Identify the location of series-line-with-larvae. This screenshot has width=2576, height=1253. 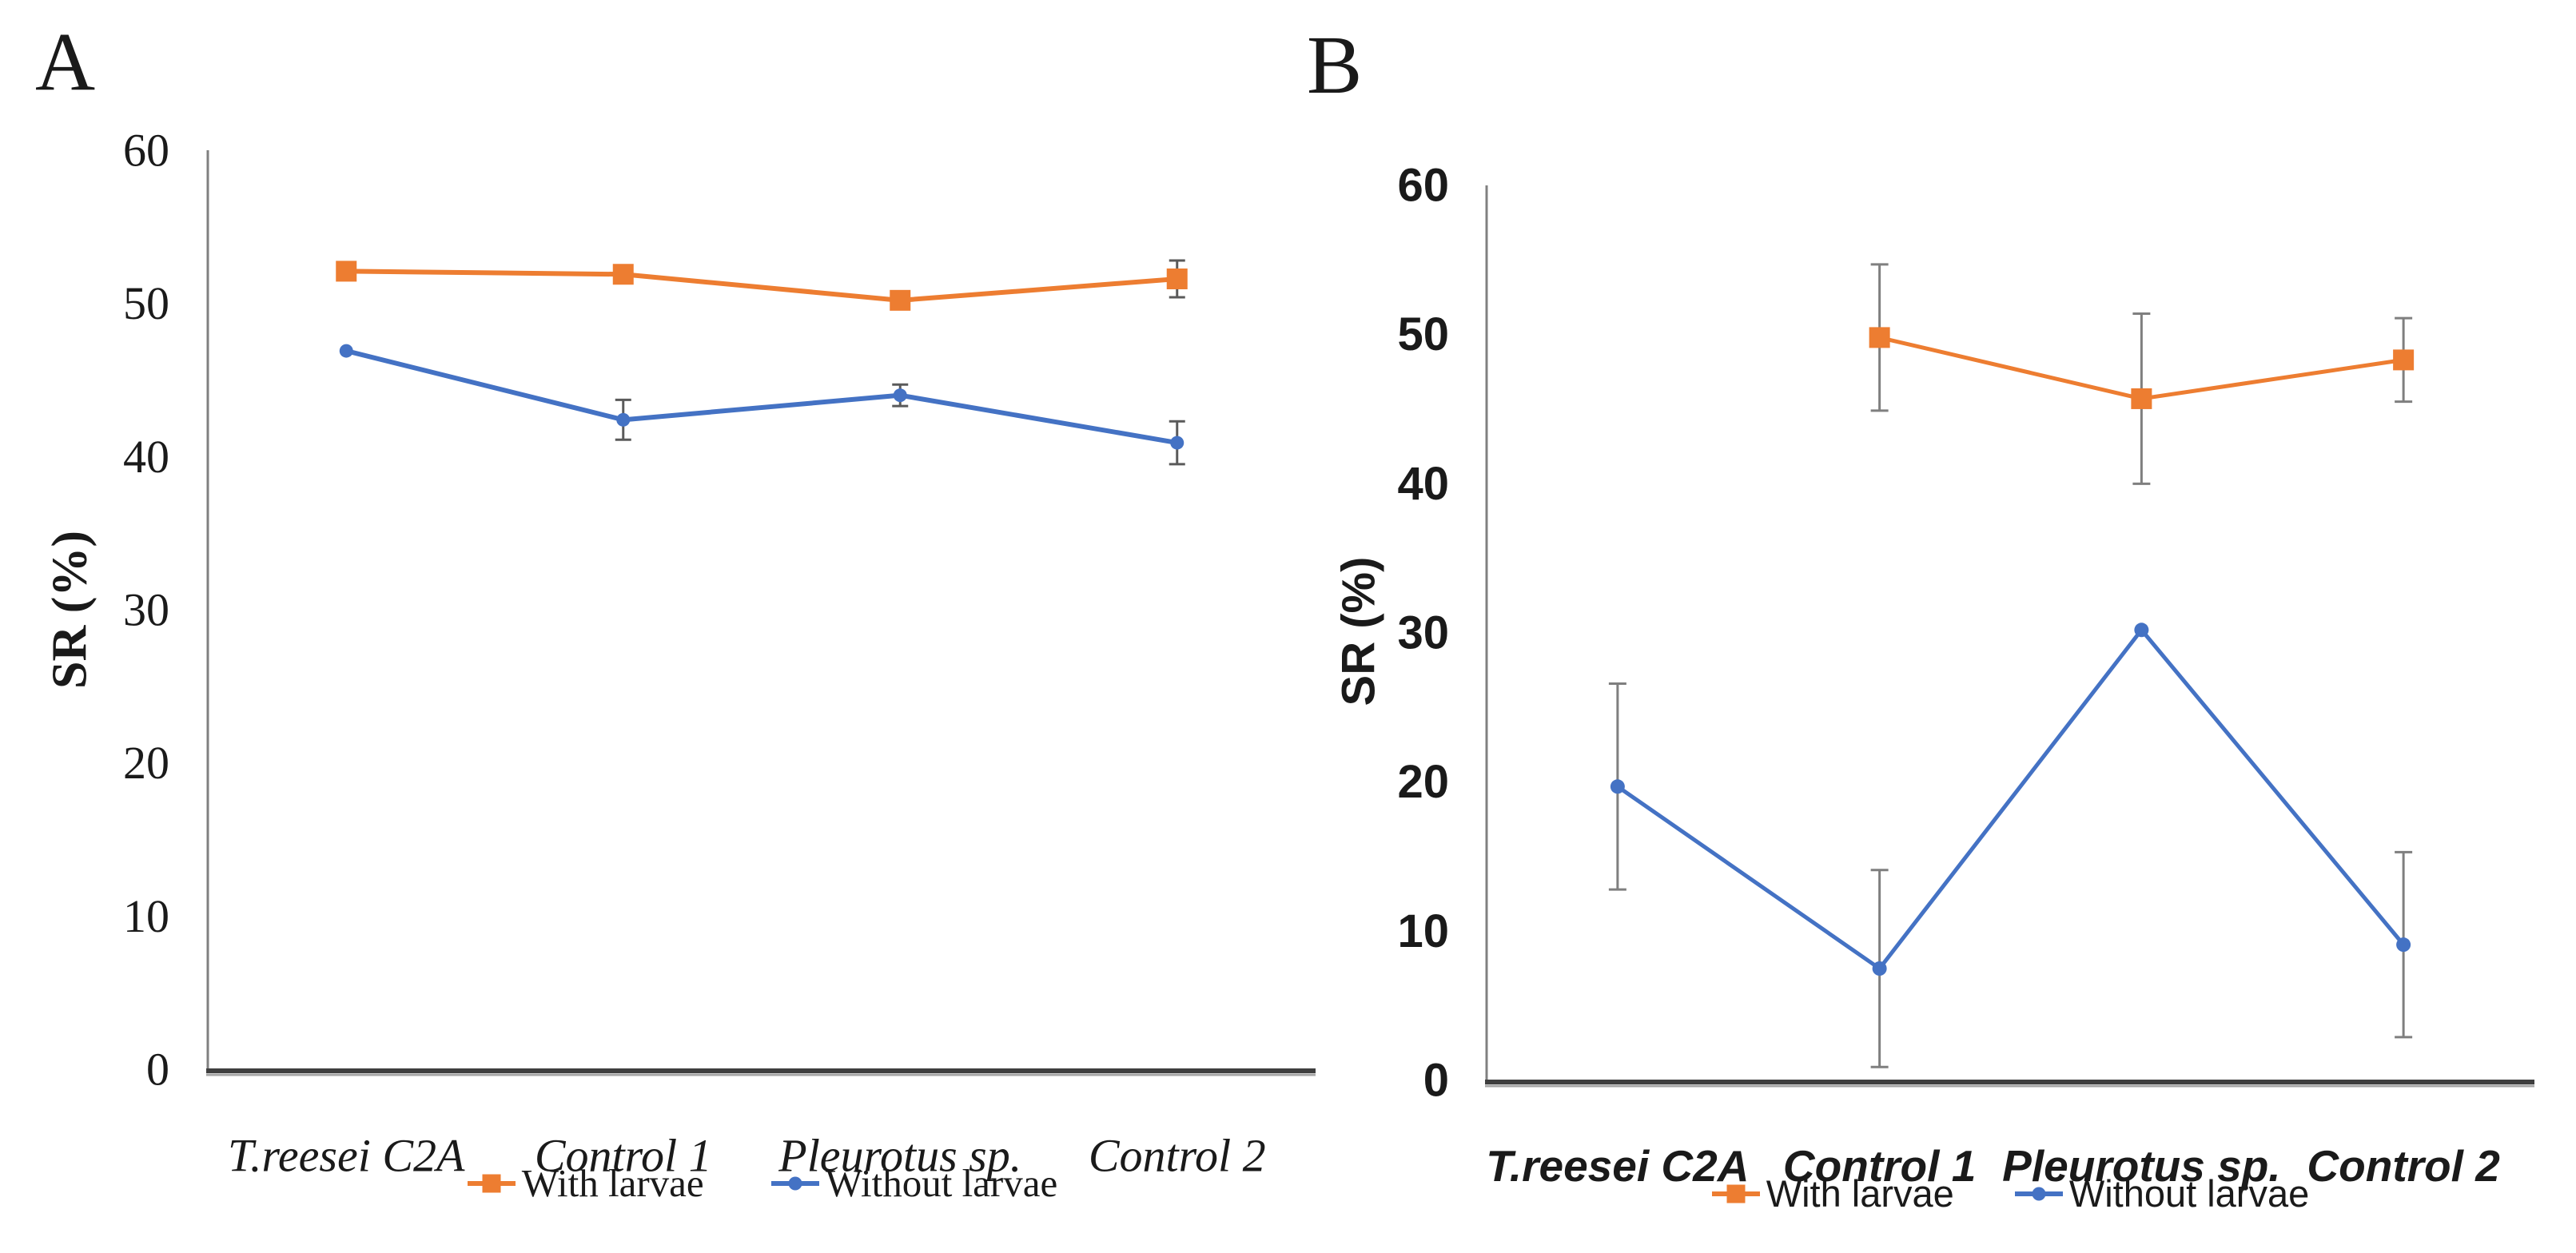
(761, 286).